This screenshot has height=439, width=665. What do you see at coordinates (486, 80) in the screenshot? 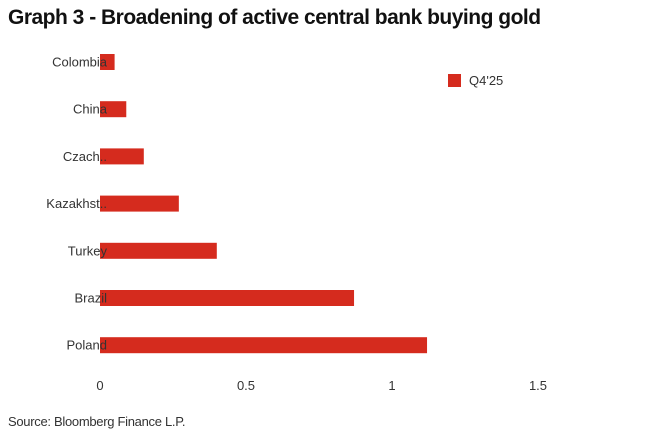
I see `legend-label: Q4'25` at bounding box center [486, 80].